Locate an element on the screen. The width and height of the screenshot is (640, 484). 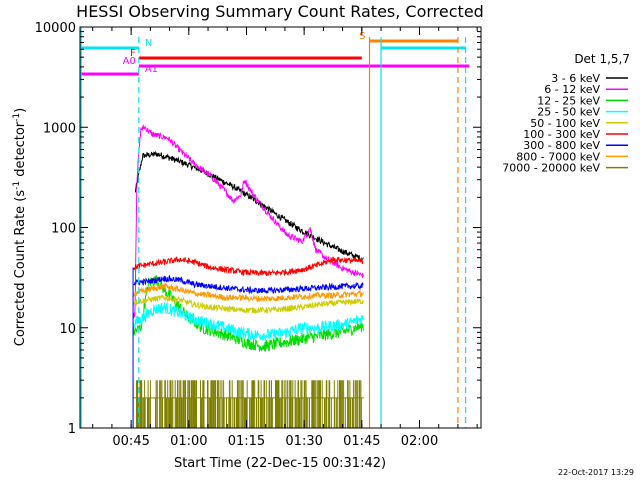
x-tick-label: 01:00 is located at coordinates (188, 441).